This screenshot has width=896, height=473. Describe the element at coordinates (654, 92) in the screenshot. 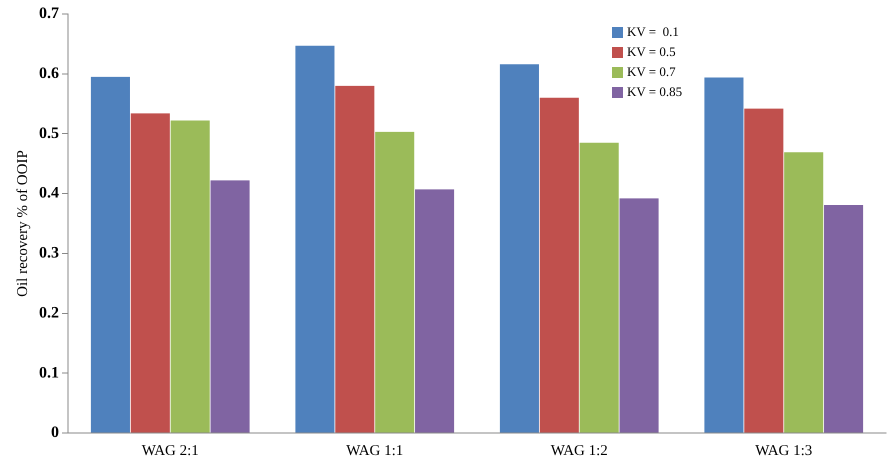

I see `legend-label: KV = 0.85` at that location.